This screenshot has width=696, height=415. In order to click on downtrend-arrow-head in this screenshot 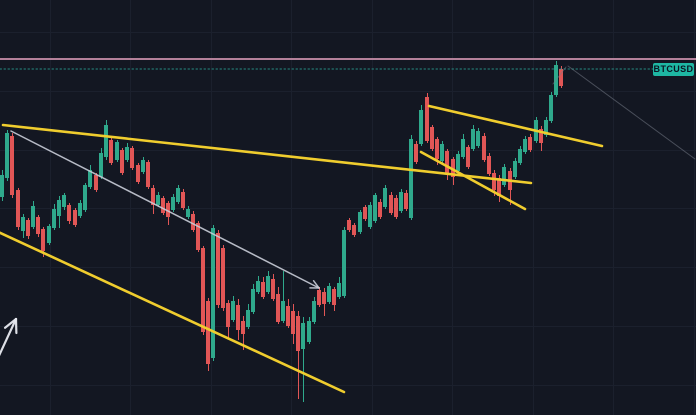, I will do `click(316, 284)`.